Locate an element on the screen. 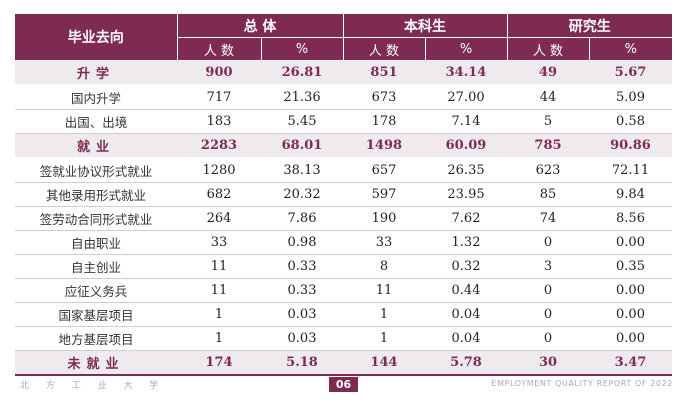 This screenshot has height=400, width=687. table-header: 毕业去向 总 体 本科生 研究生 人 数 % 人 数 % 人 数 % is located at coordinates (343, 37).